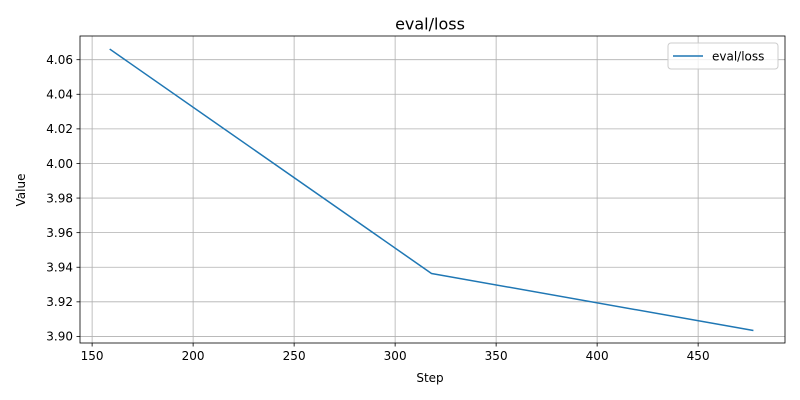 Image resolution: width=800 pixels, height=400 pixels. What do you see at coordinates (193, 356) in the screenshot?
I see `x-tick-label: 200` at bounding box center [193, 356].